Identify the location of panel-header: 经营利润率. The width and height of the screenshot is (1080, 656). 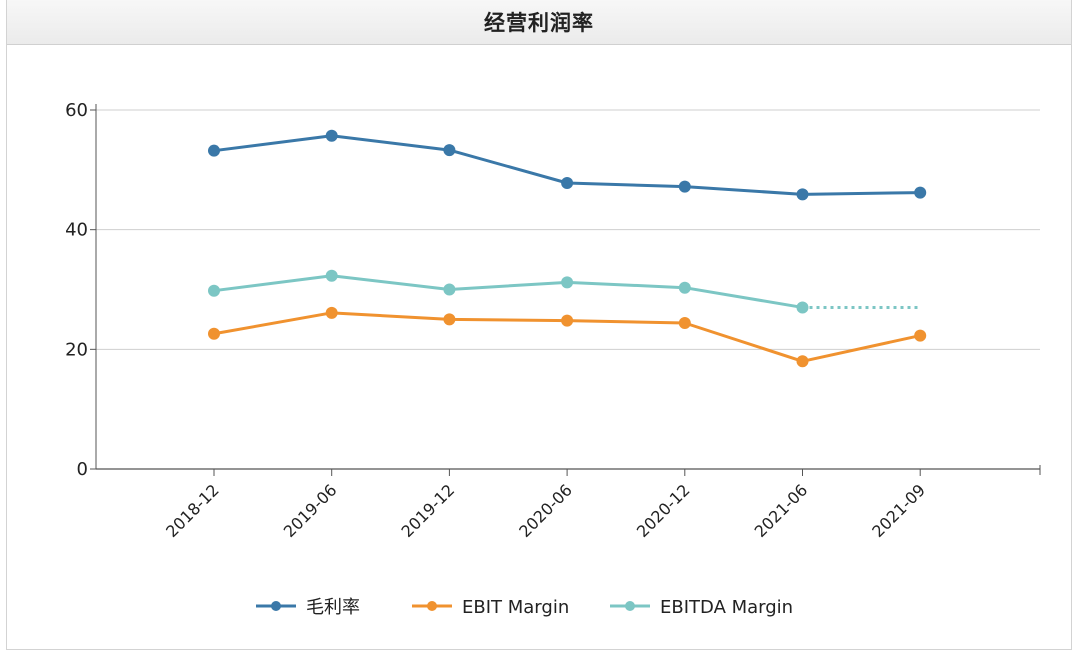
(539, 22).